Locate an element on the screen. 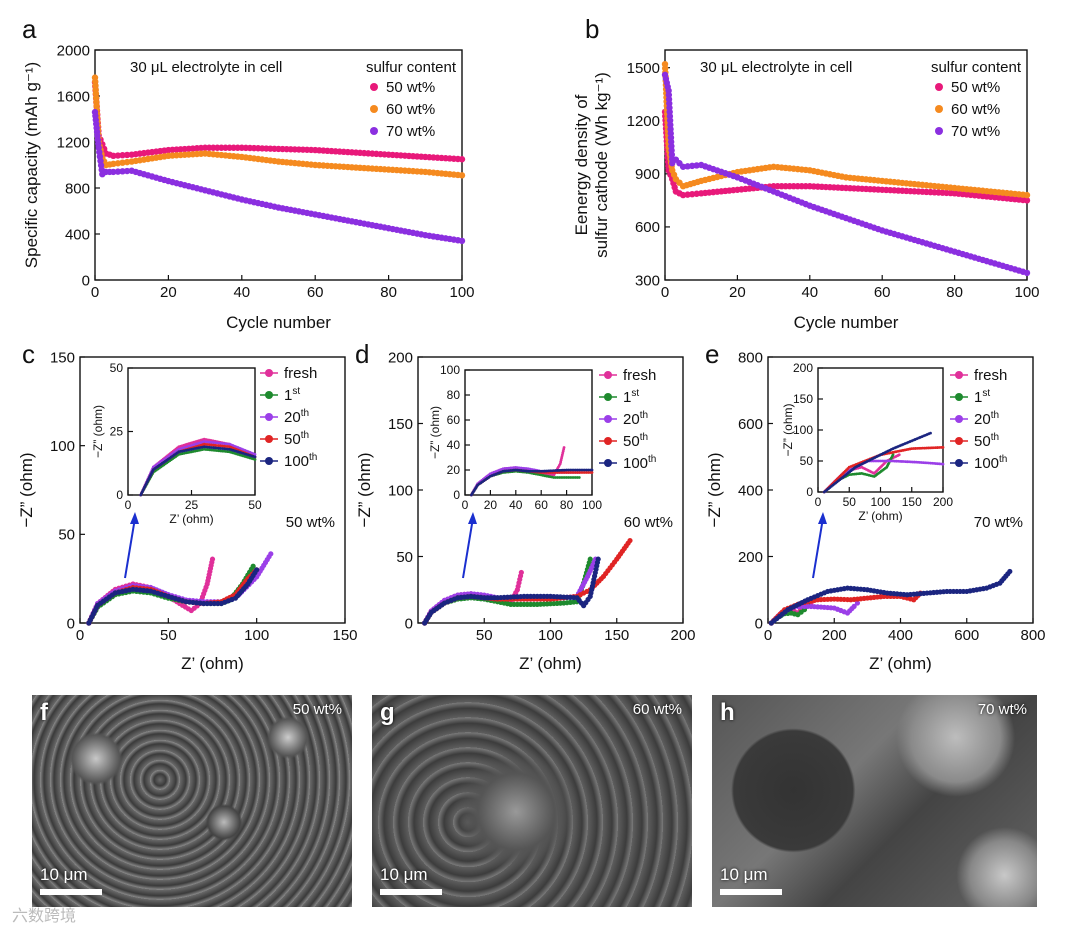  panel-b-xtick-label: 20 is located at coordinates (737, 292).